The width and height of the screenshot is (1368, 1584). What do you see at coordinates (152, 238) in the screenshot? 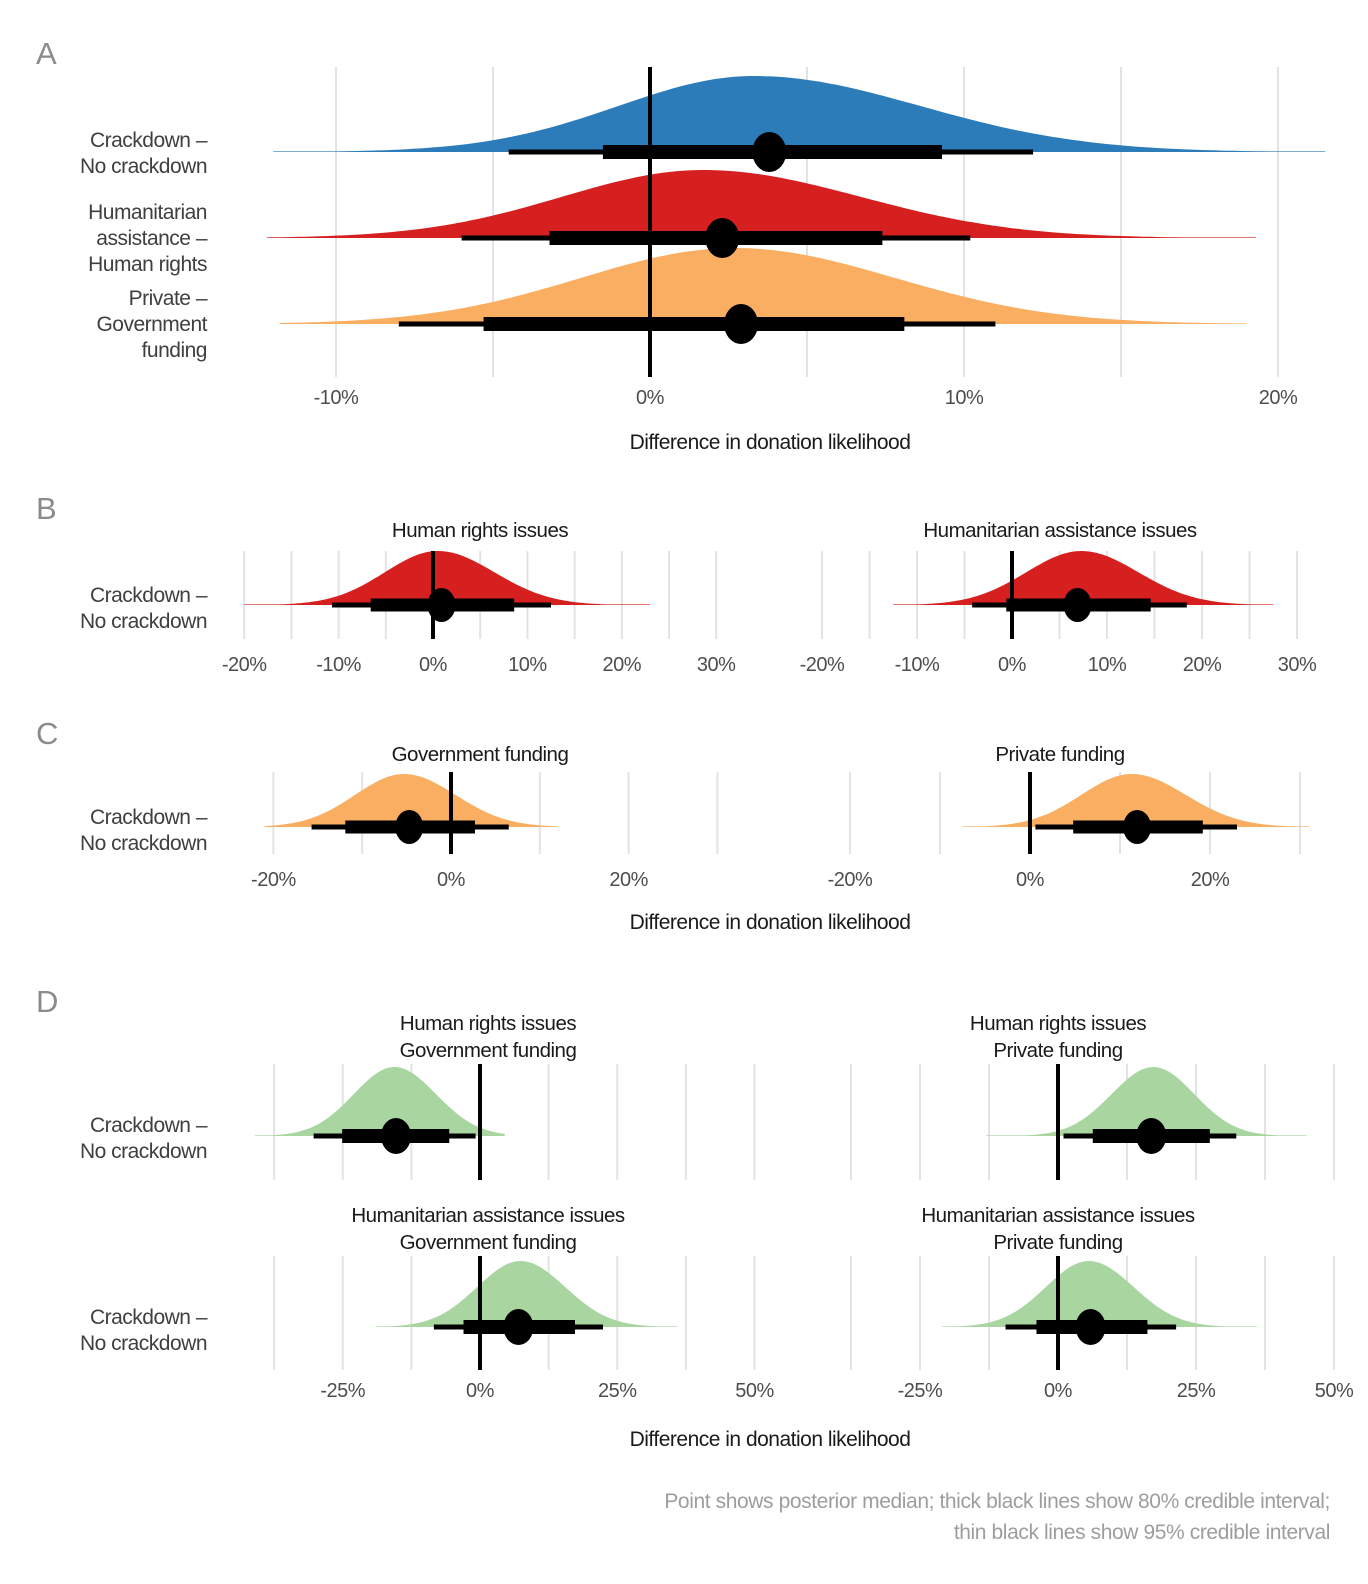
I see `row-label: assistance –` at bounding box center [152, 238].